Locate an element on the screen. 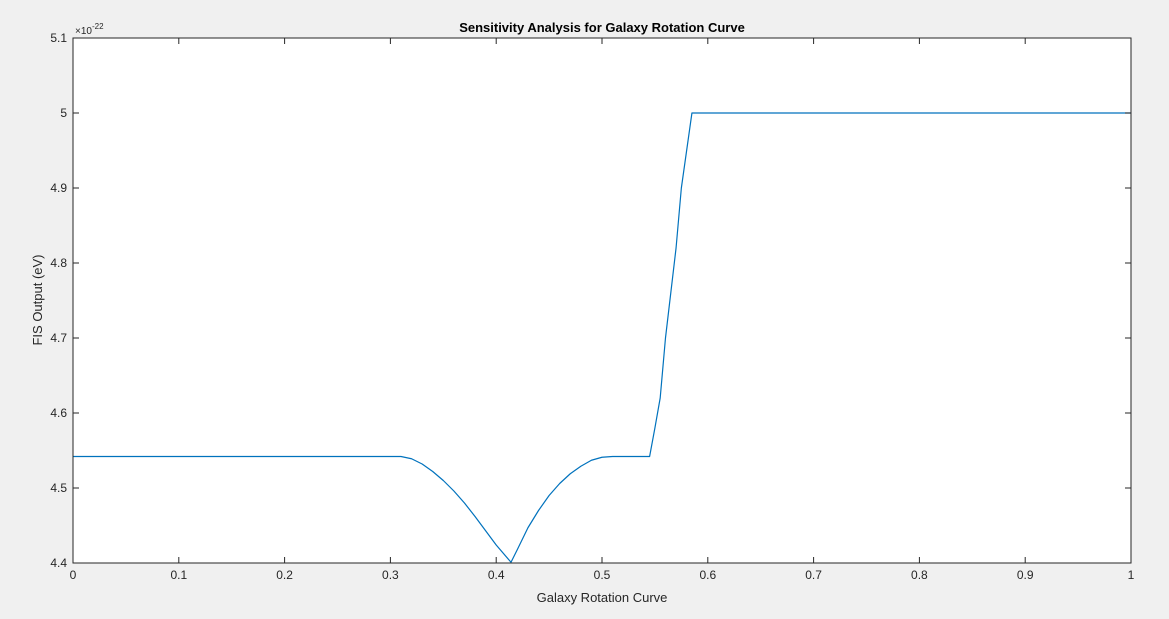 The height and width of the screenshot is (619, 1169). x-tick-label: 0.8 is located at coordinates (919, 575).